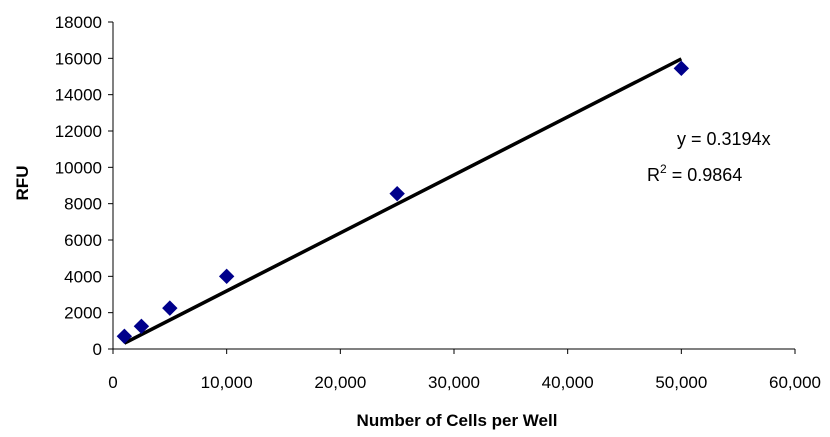  I want to click on y-tick-label: 6000, so click(83, 240).